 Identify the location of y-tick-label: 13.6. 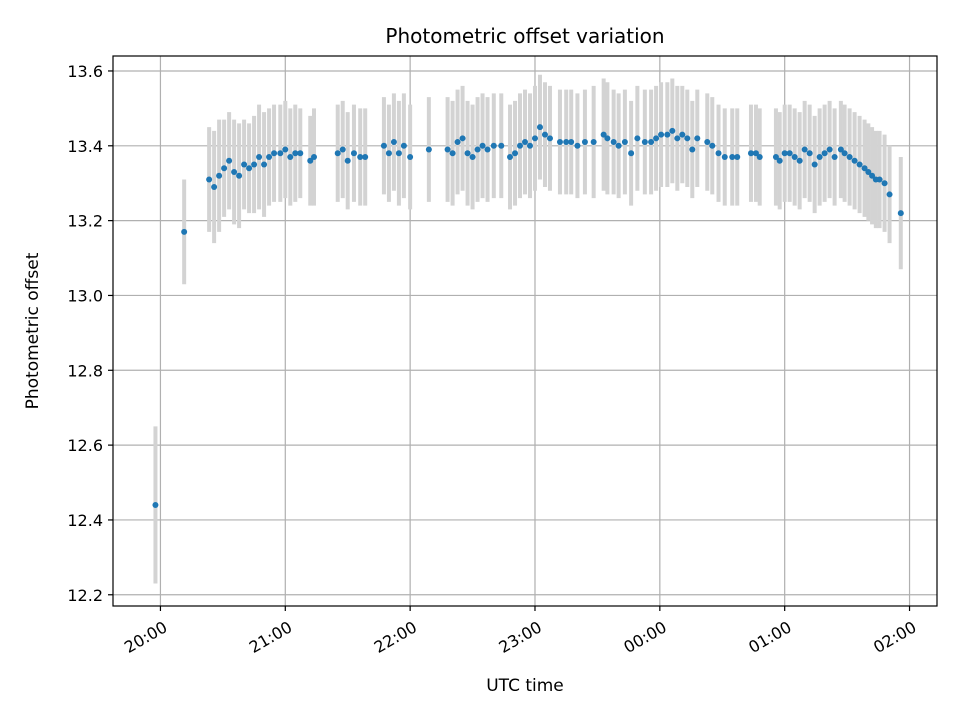
(85, 71).